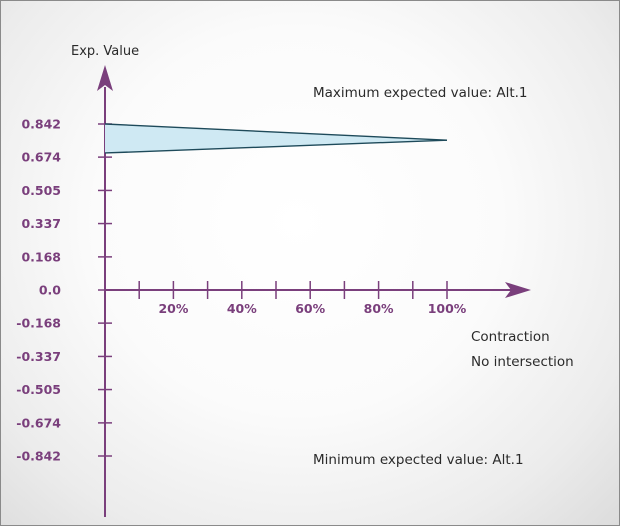  What do you see at coordinates (510, 337) in the screenshot?
I see `contraction-label: Contraction` at bounding box center [510, 337].